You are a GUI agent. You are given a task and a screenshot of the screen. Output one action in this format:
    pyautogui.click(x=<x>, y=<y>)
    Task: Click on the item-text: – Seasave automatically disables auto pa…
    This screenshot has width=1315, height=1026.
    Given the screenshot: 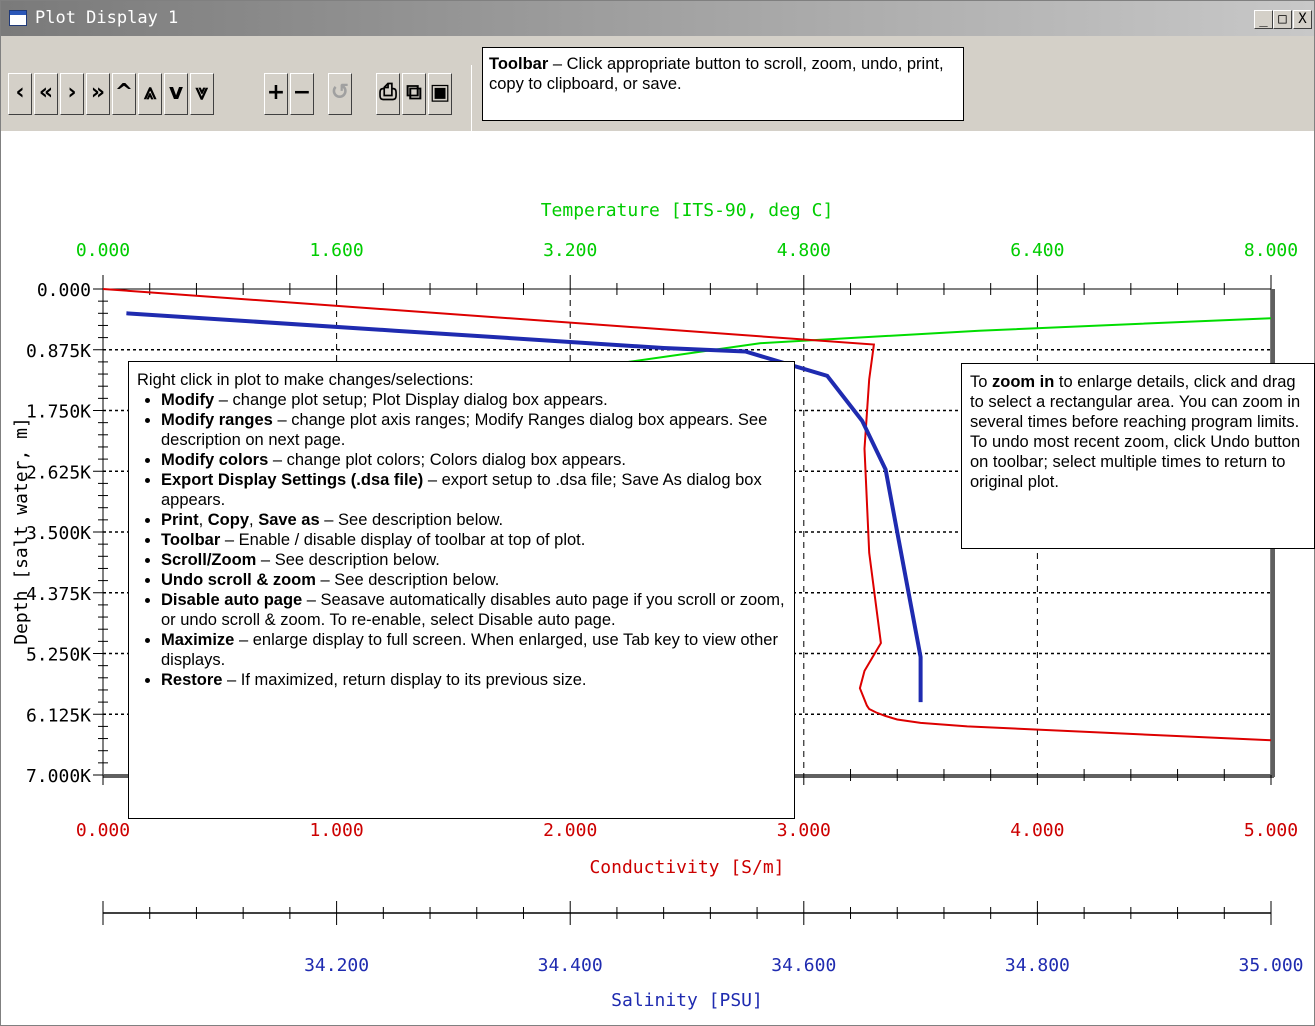 What is the action you would take?
    pyautogui.click(x=473, y=610)
    